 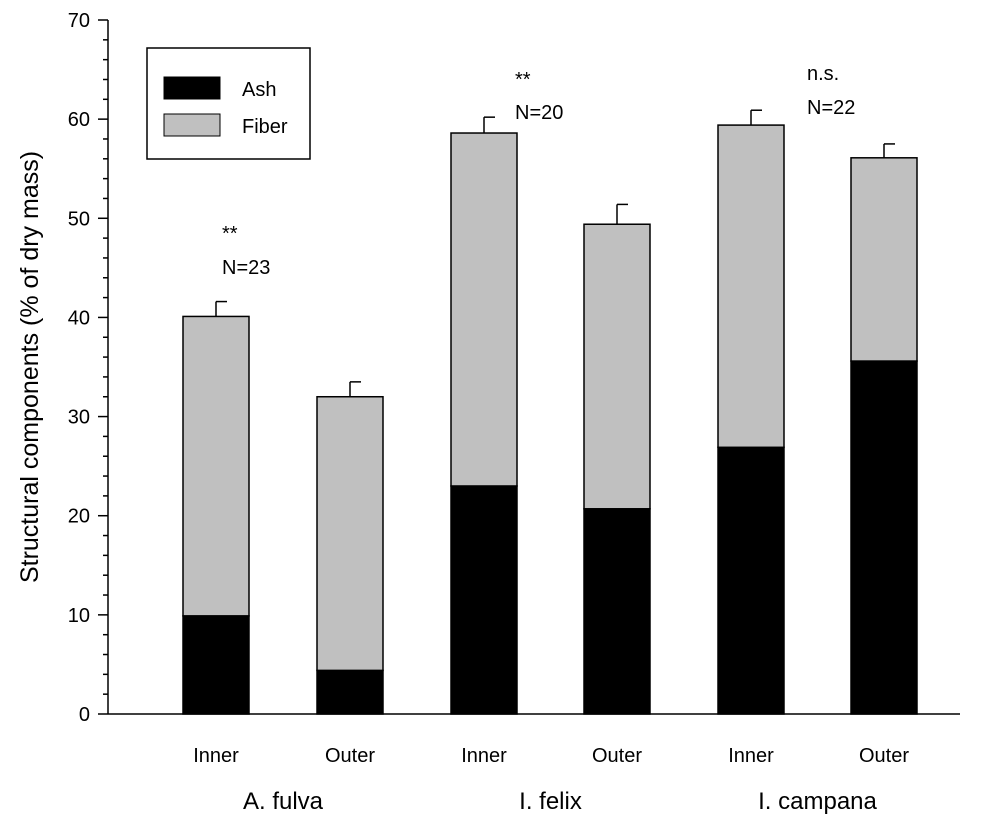 What do you see at coordinates (539, 113) in the screenshot?
I see `sample-size-label: N=20` at bounding box center [539, 113].